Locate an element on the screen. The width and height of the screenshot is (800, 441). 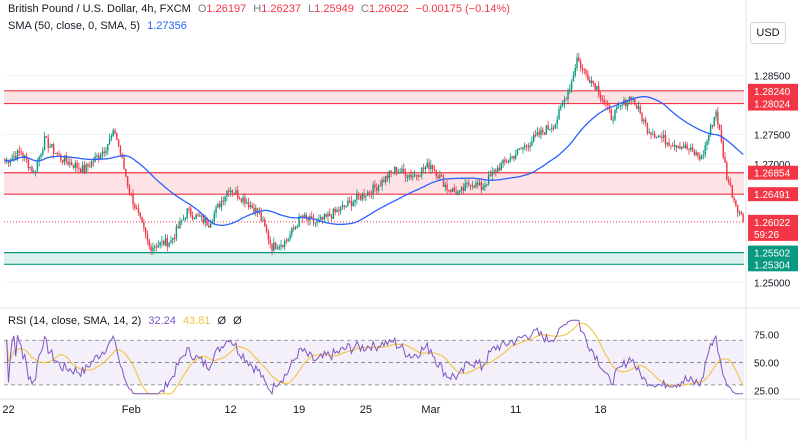
time-axis: 22 Feb 12 19 25 Mar 11 18 is located at coordinates (304, 410).